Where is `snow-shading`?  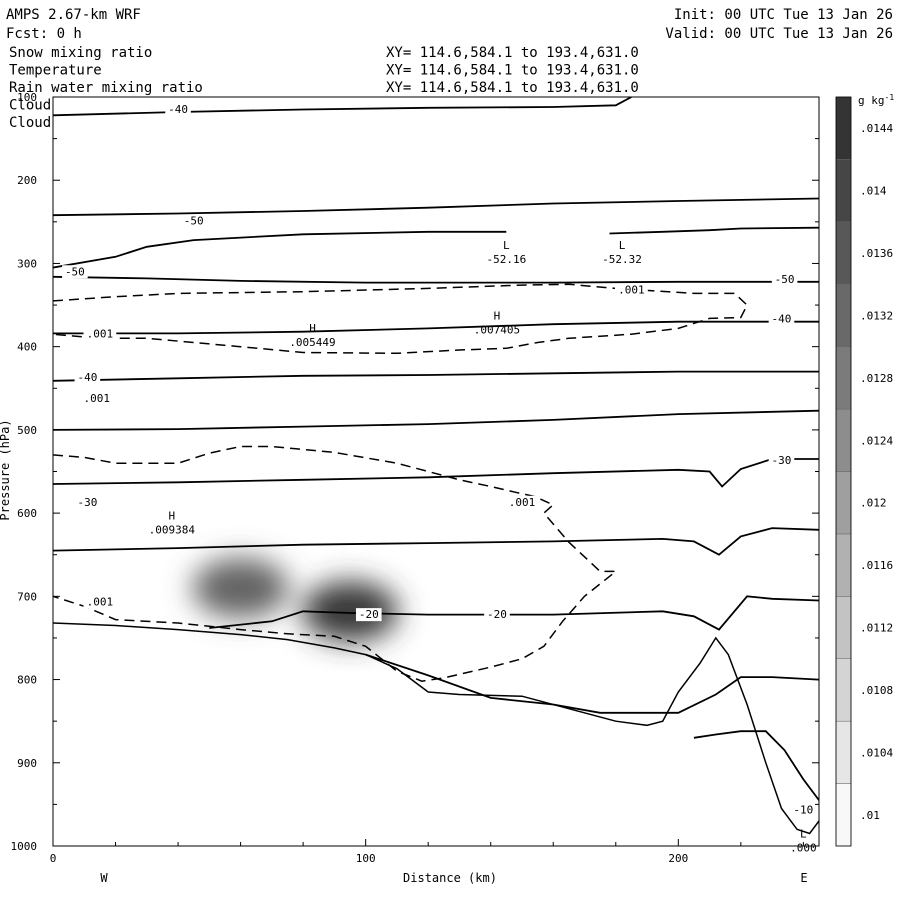
snow-shading is located at coordinates (295, 600).